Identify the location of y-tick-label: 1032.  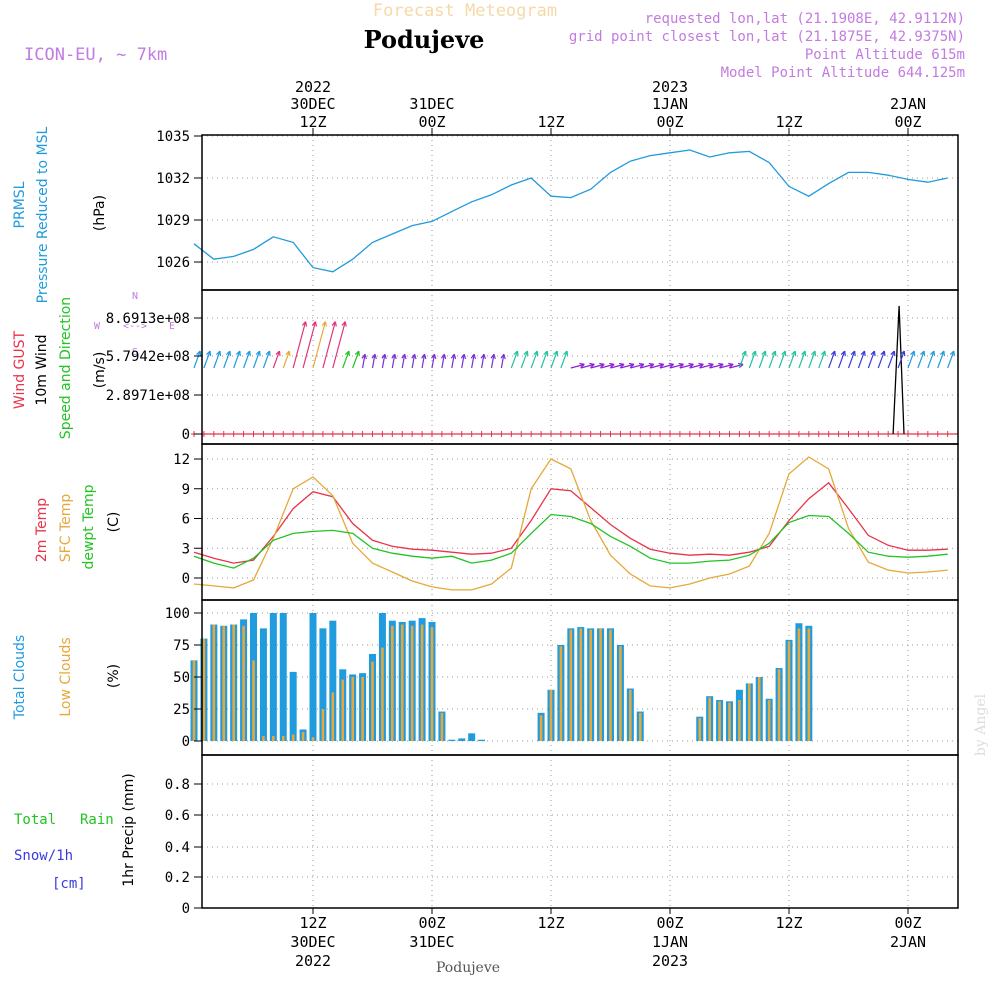
(173, 179).